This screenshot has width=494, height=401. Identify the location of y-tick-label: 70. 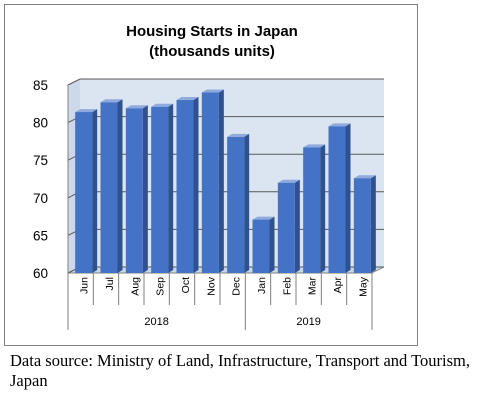
(40, 198).